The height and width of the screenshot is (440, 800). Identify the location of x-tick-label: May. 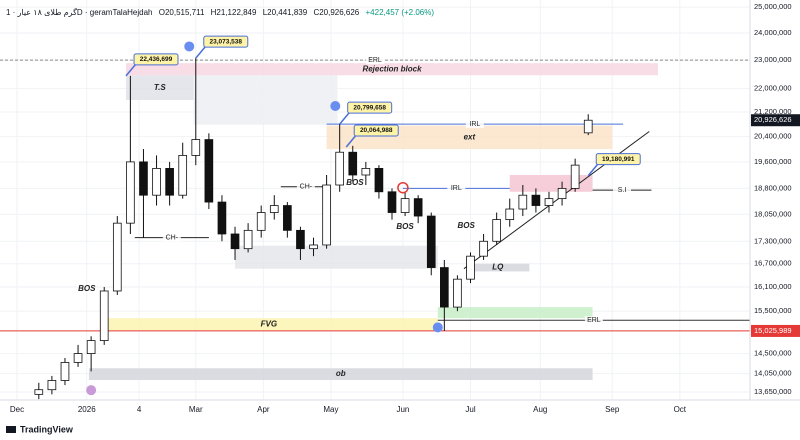
(330, 409).